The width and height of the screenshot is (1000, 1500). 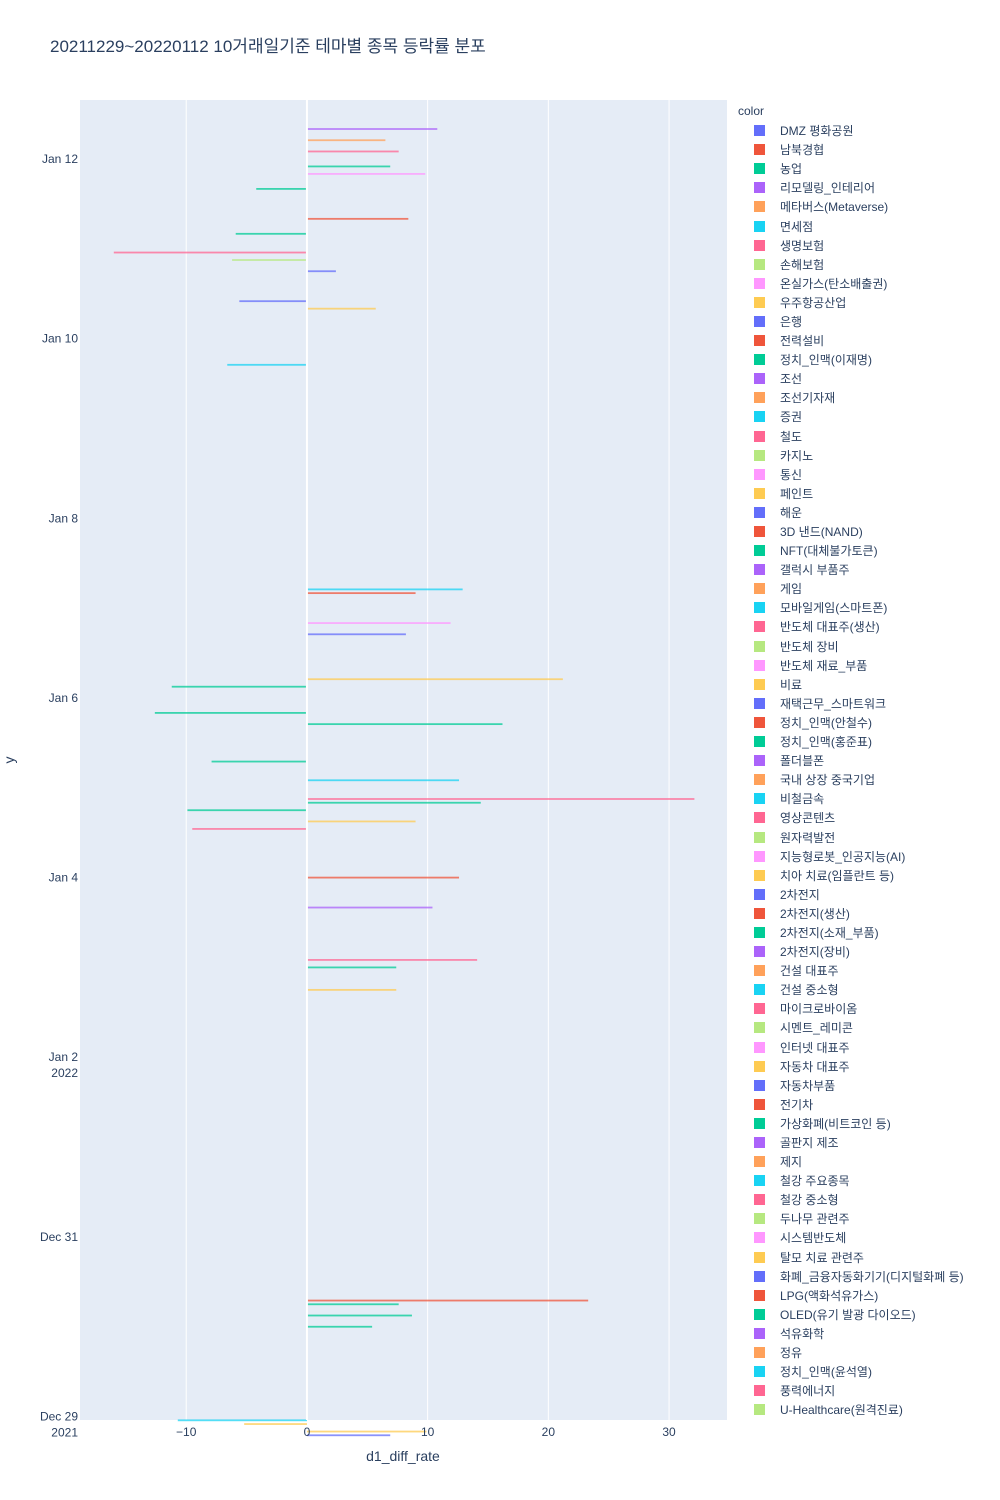 What do you see at coordinates (869, 1199) in the screenshot?
I see `legend-item: 철강 중소형` at bounding box center [869, 1199].